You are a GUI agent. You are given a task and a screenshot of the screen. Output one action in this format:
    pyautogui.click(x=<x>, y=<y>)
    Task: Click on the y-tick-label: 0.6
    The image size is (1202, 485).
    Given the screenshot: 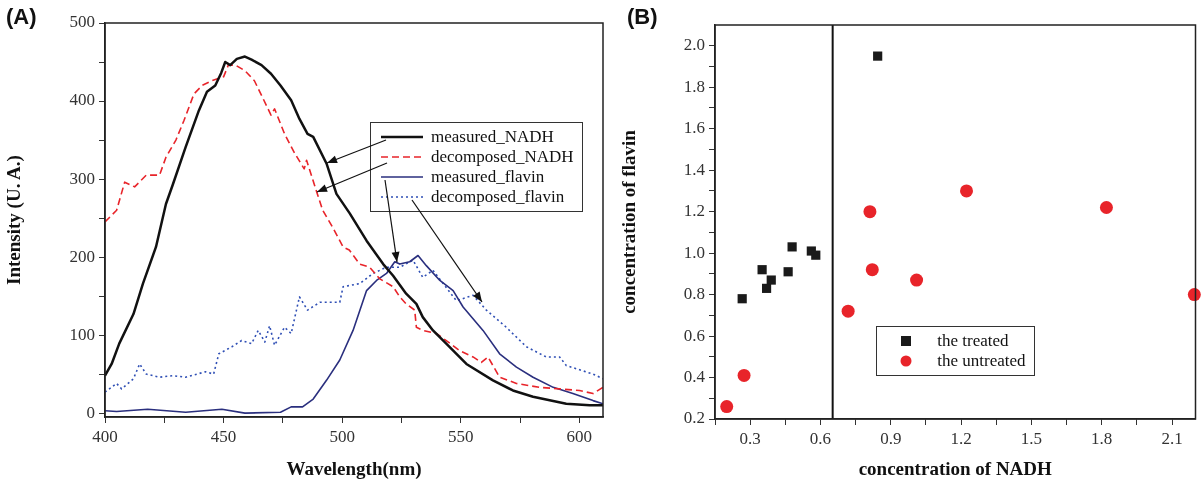 What is the action you would take?
    pyautogui.click(x=694, y=335)
    